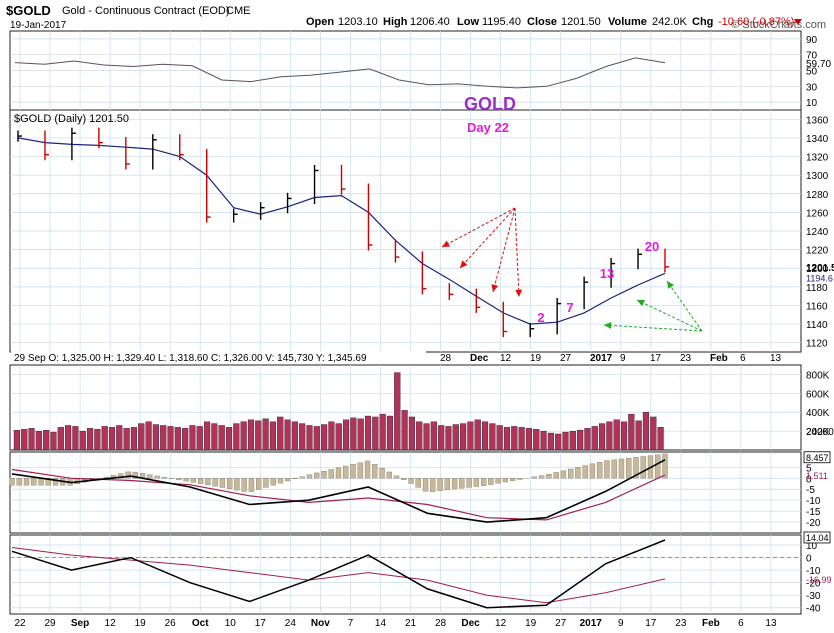 Image resolution: width=834 pixels, height=633 pixels. Describe the element at coordinates (470, 623) in the screenshot. I see `x-axis-label: Dec` at that location.